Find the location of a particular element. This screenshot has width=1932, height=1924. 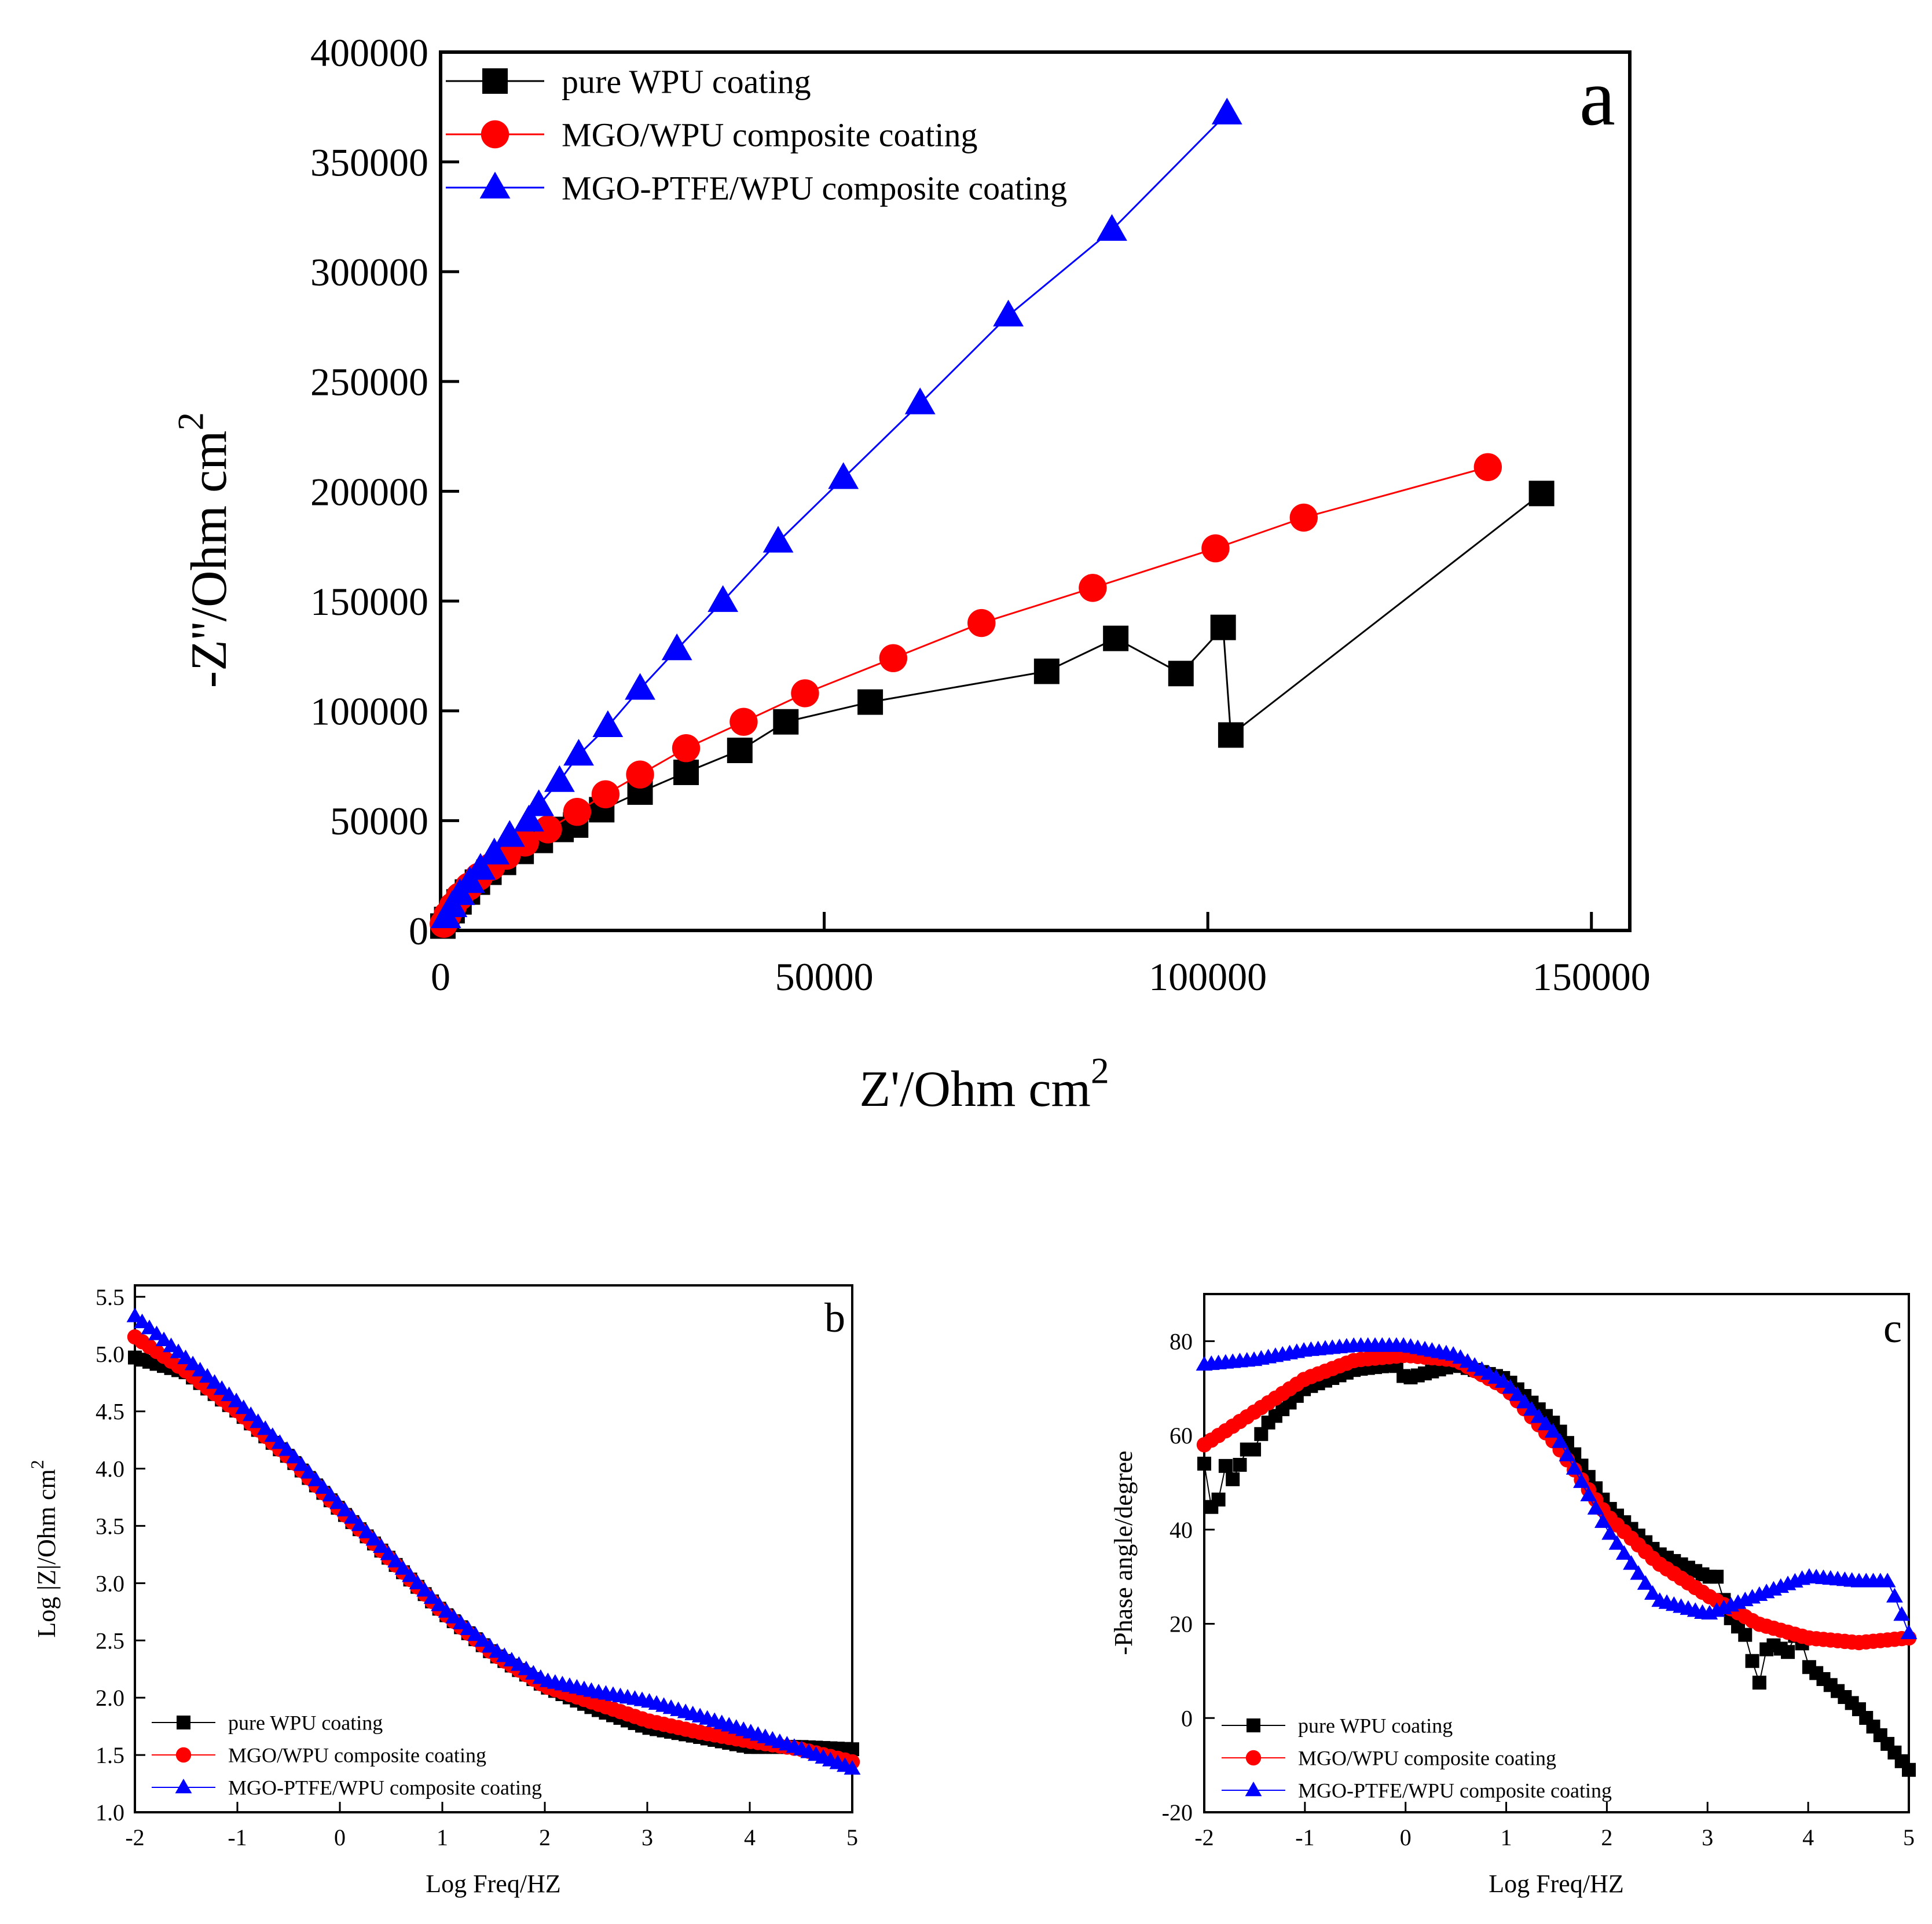

y-tick-label: 1.0 is located at coordinates (110, 1813).